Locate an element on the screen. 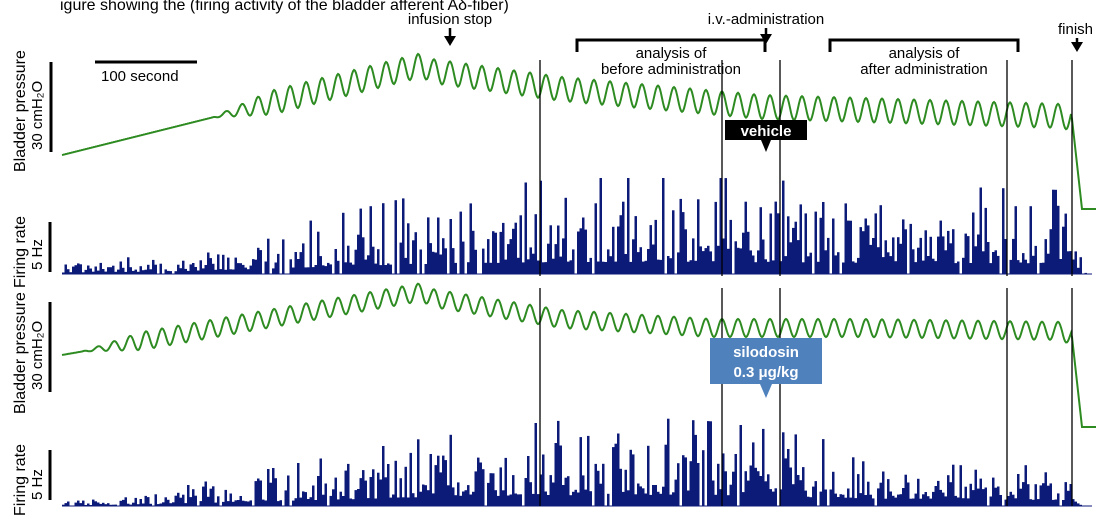  iv-administration-label: i.v.-administration is located at coordinates (766, 19).